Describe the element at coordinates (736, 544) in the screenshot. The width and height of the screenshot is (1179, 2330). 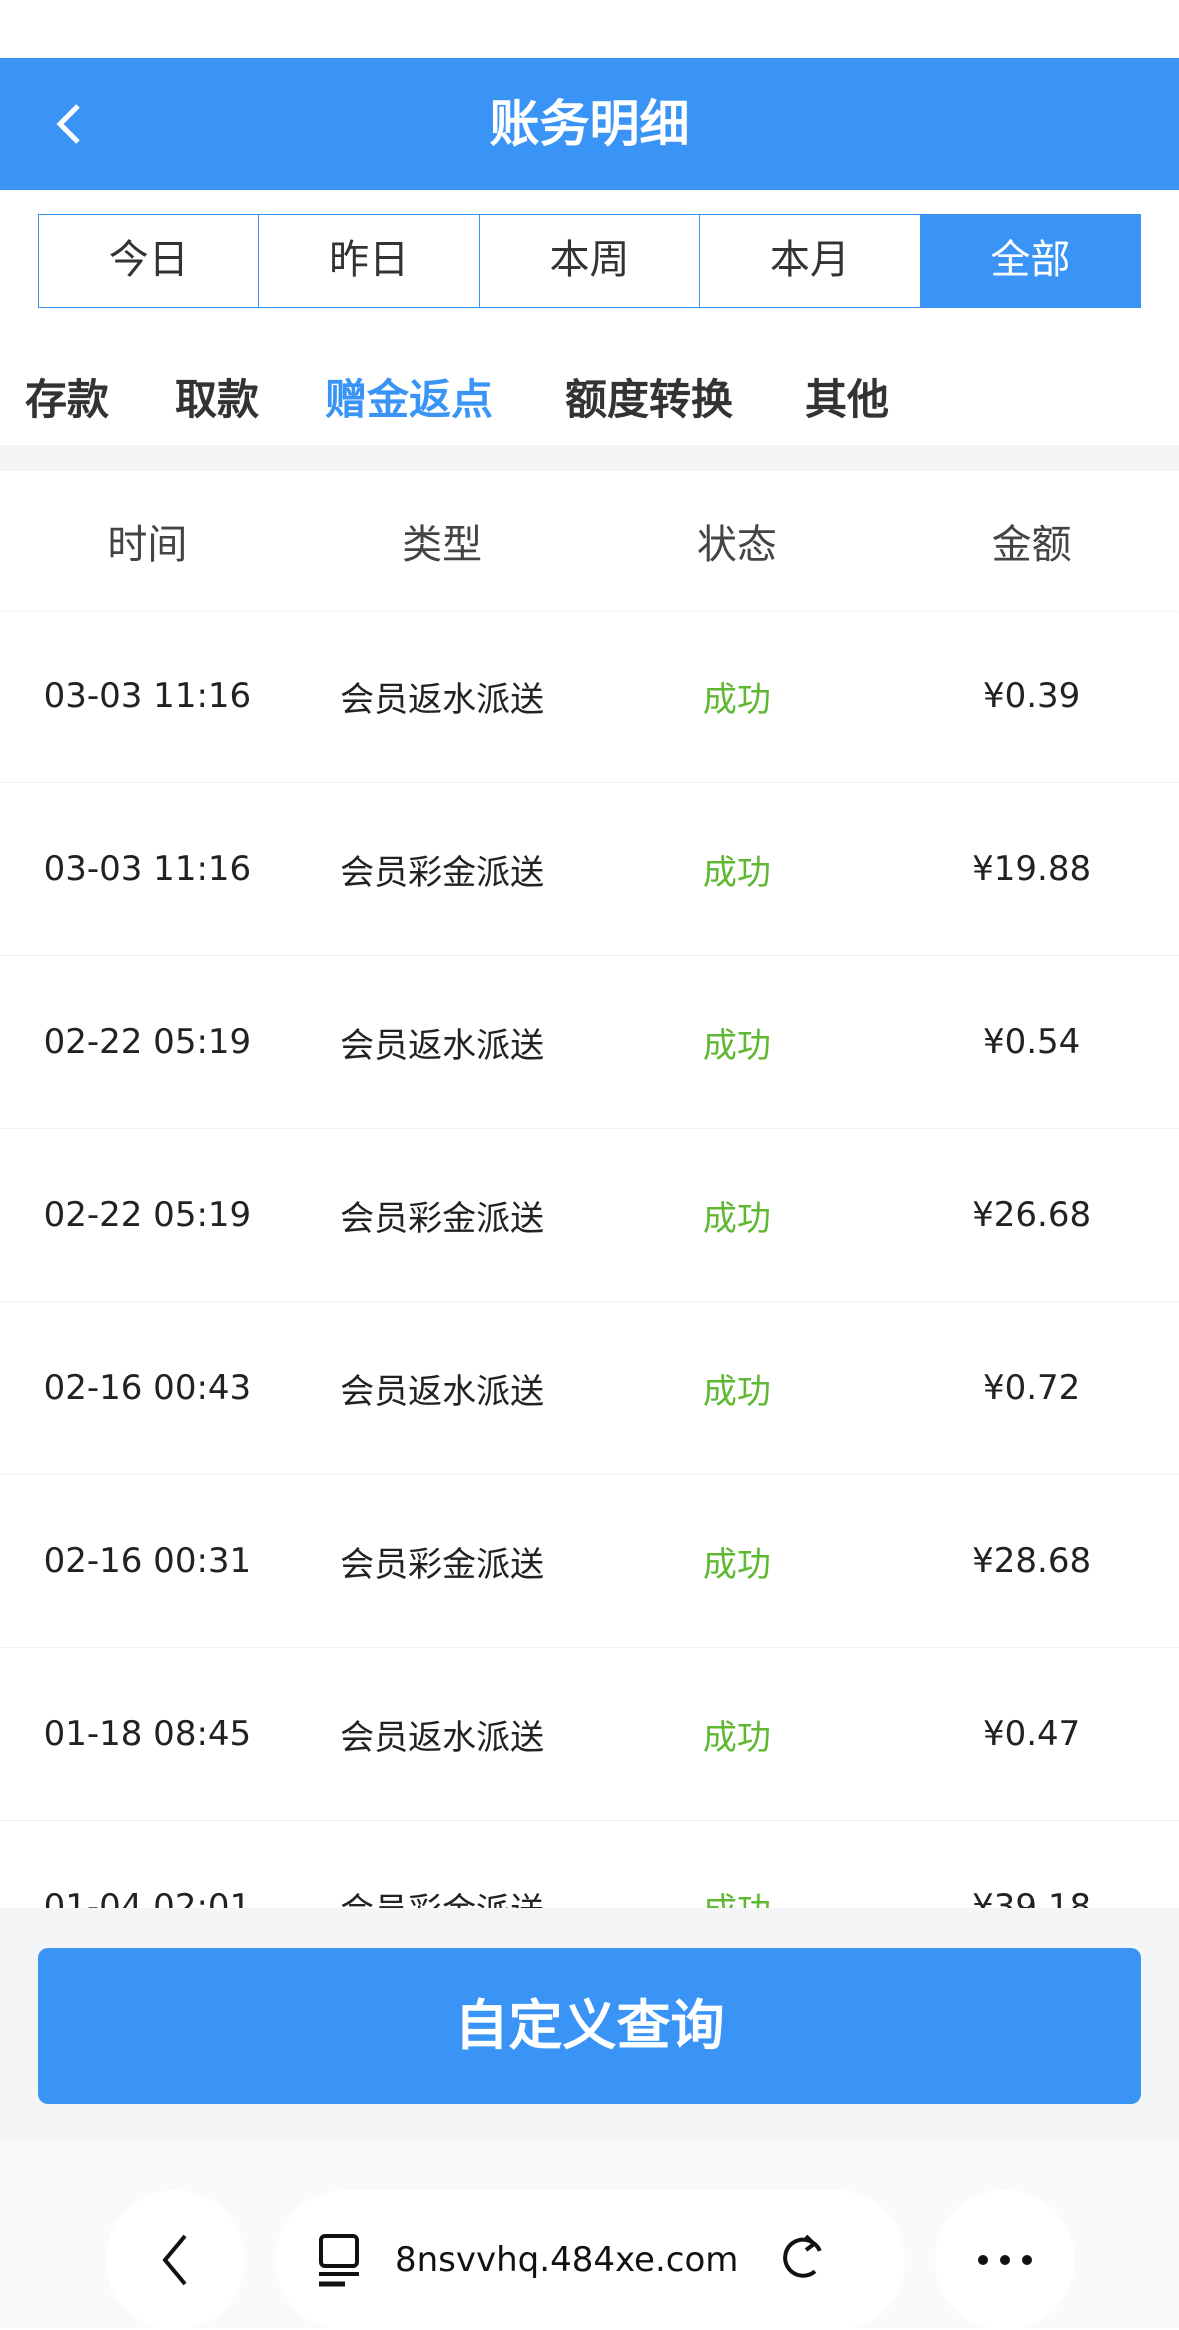
I see `column-status: 状态` at that location.